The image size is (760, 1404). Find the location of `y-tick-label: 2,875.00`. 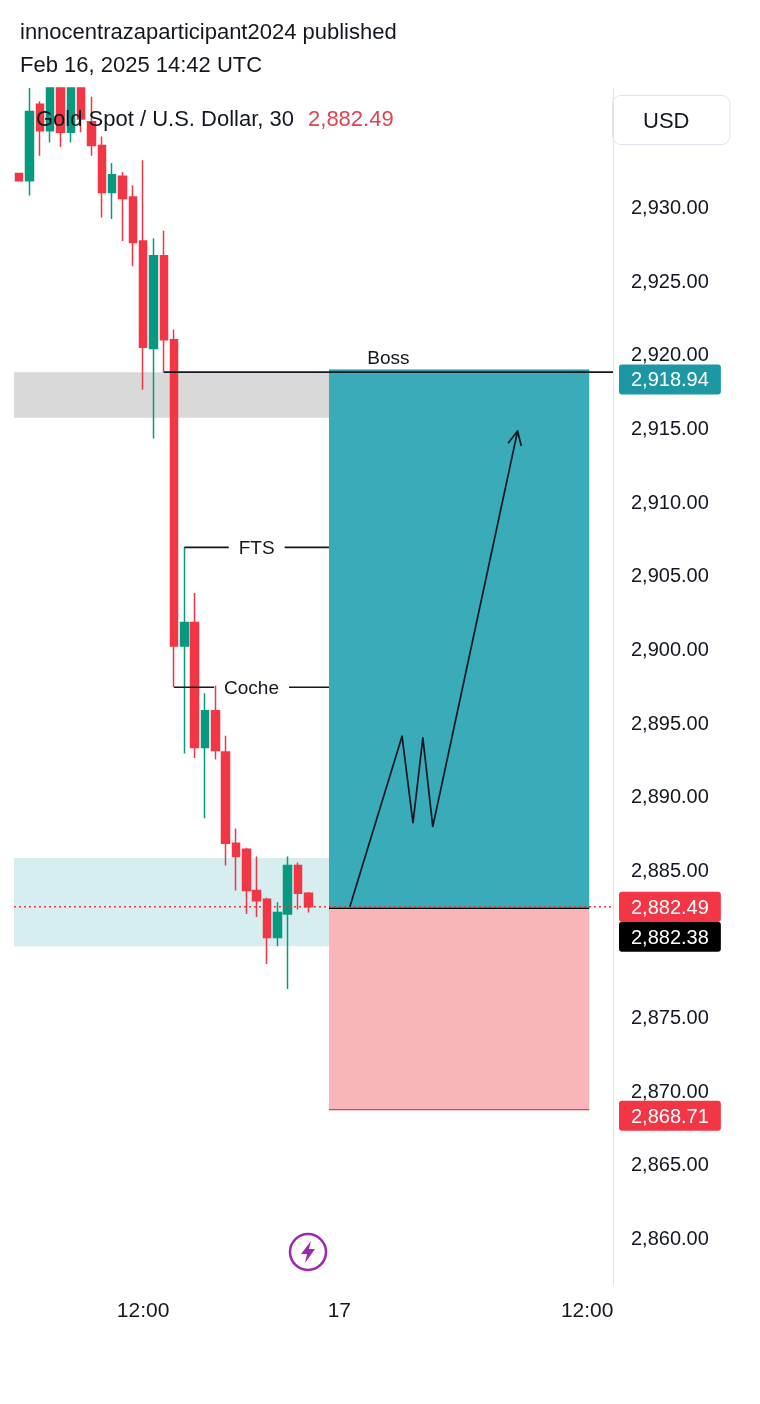

y-tick-label: 2,875.00 is located at coordinates (670, 1017).